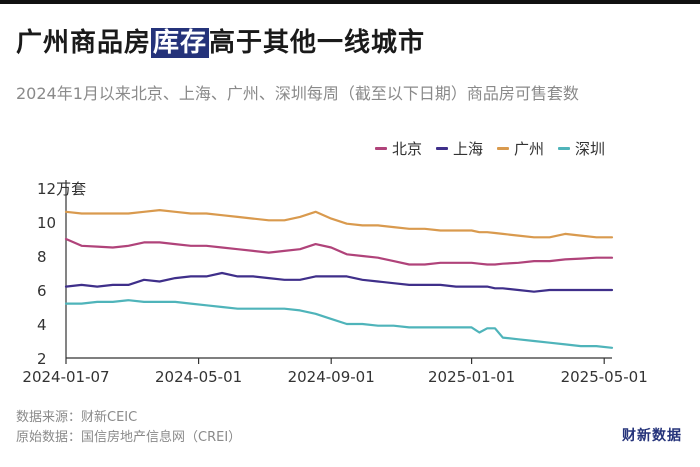 This screenshot has width=700, height=467. Describe the element at coordinates (529, 149) in the screenshot. I see `legend-label: 广州` at that location.